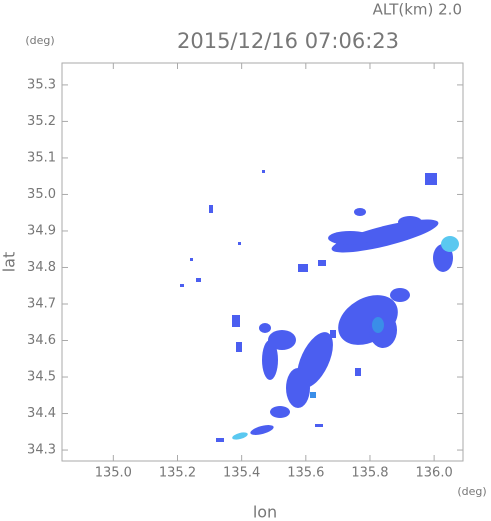  Describe the element at coordinates (41, 450) in the screenshot. I see `y-tick-label: 34.3` at that location.